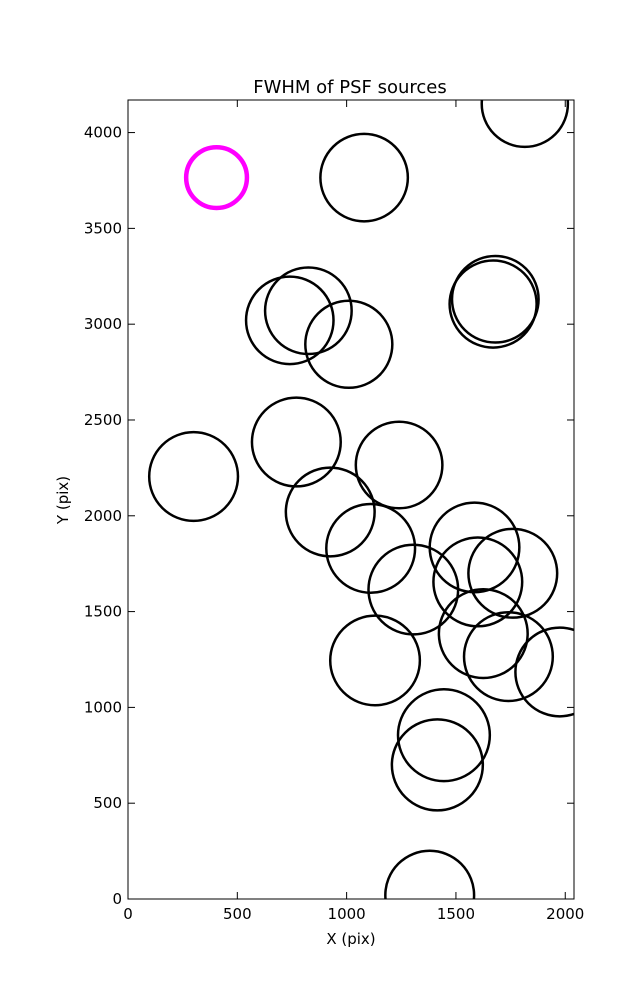  Describe the element at coordinates (565, 914) in the screenshot. I see `x-tick-label: 2000` at that location.